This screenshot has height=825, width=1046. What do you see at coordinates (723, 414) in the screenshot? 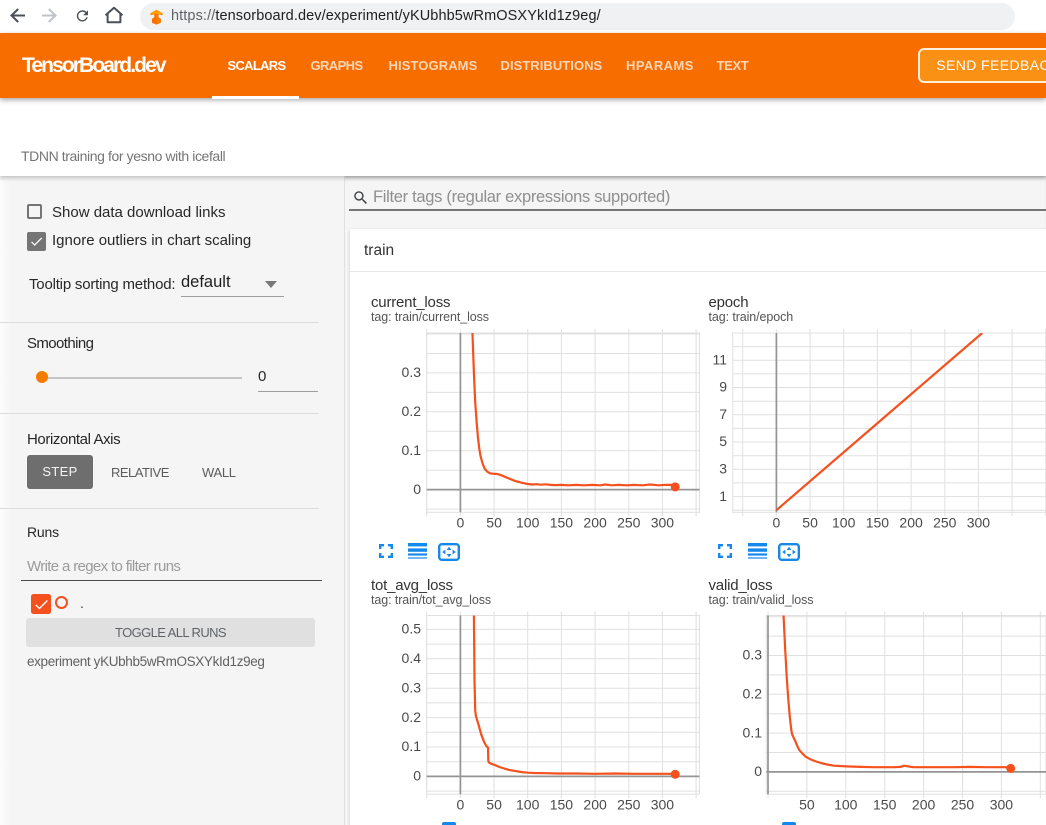
I see `svg-text: 7` at bounding box center [723, 414].